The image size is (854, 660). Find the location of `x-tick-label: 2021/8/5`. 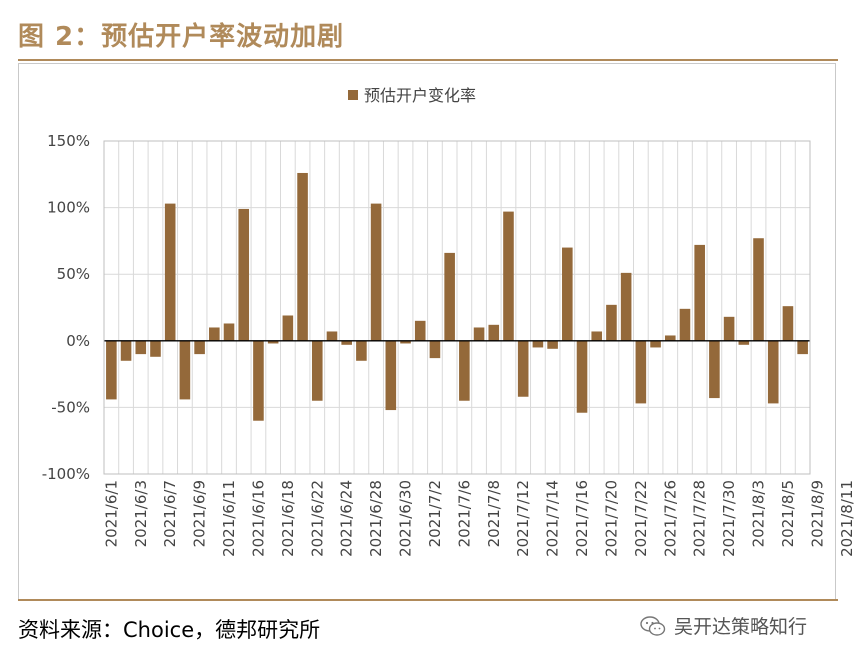

x-tick-label: 2021/8/5 is located at coordinates (788, 513).